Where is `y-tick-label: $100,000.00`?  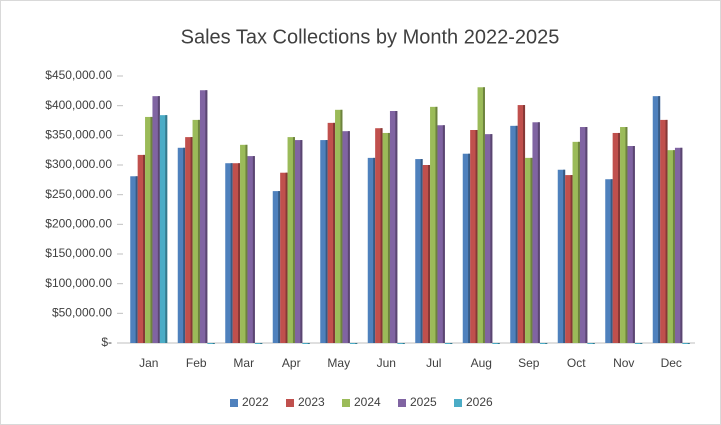 y-tick-label: $100,000.00 is located at coordinates (78, 283).